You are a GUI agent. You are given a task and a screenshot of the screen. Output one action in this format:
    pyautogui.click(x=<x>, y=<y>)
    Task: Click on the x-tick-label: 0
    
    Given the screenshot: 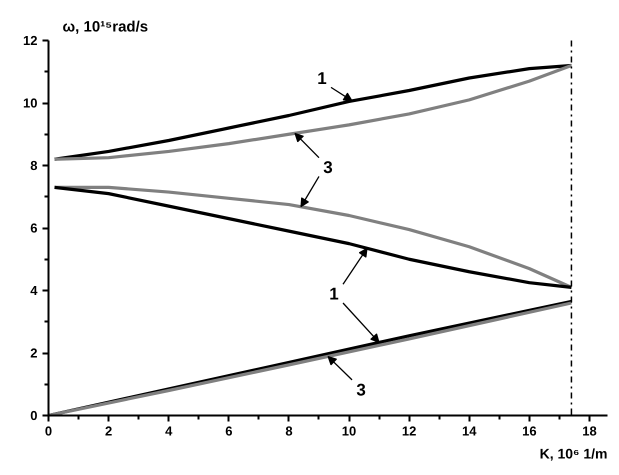 What is the action you would take?
    pyautogui.click(x=48, y=431)
    